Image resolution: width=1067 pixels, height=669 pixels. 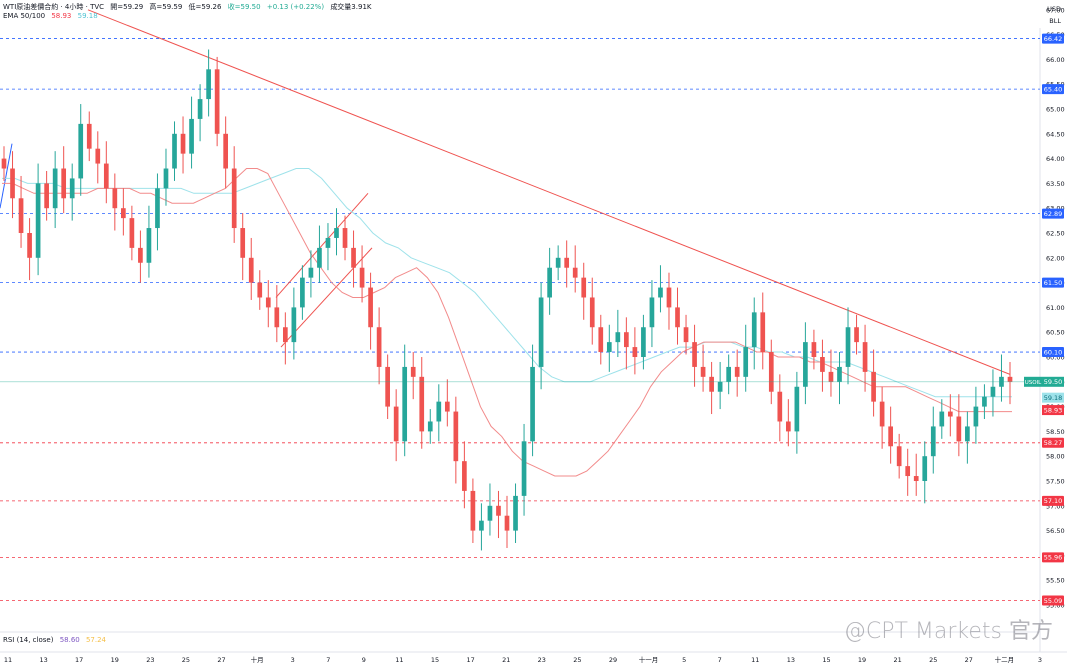 I want to click on price-label-text: 61.50, so click(x=1053, y=283).